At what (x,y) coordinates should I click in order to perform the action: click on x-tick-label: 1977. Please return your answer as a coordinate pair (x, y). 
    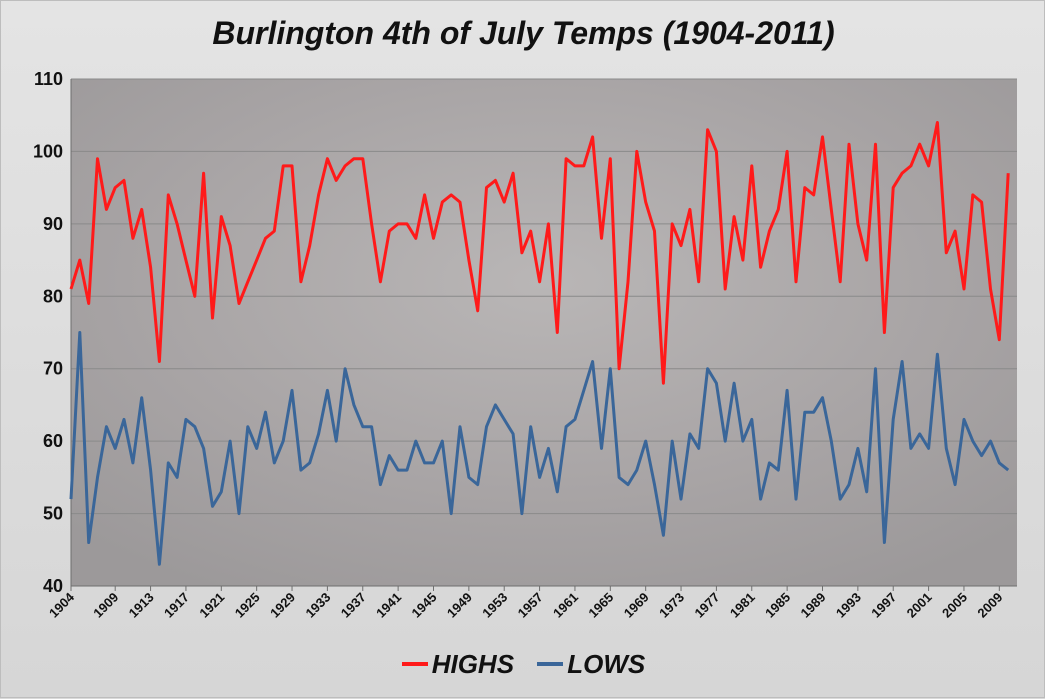
    Looking at the image, I should click on (706, 605).